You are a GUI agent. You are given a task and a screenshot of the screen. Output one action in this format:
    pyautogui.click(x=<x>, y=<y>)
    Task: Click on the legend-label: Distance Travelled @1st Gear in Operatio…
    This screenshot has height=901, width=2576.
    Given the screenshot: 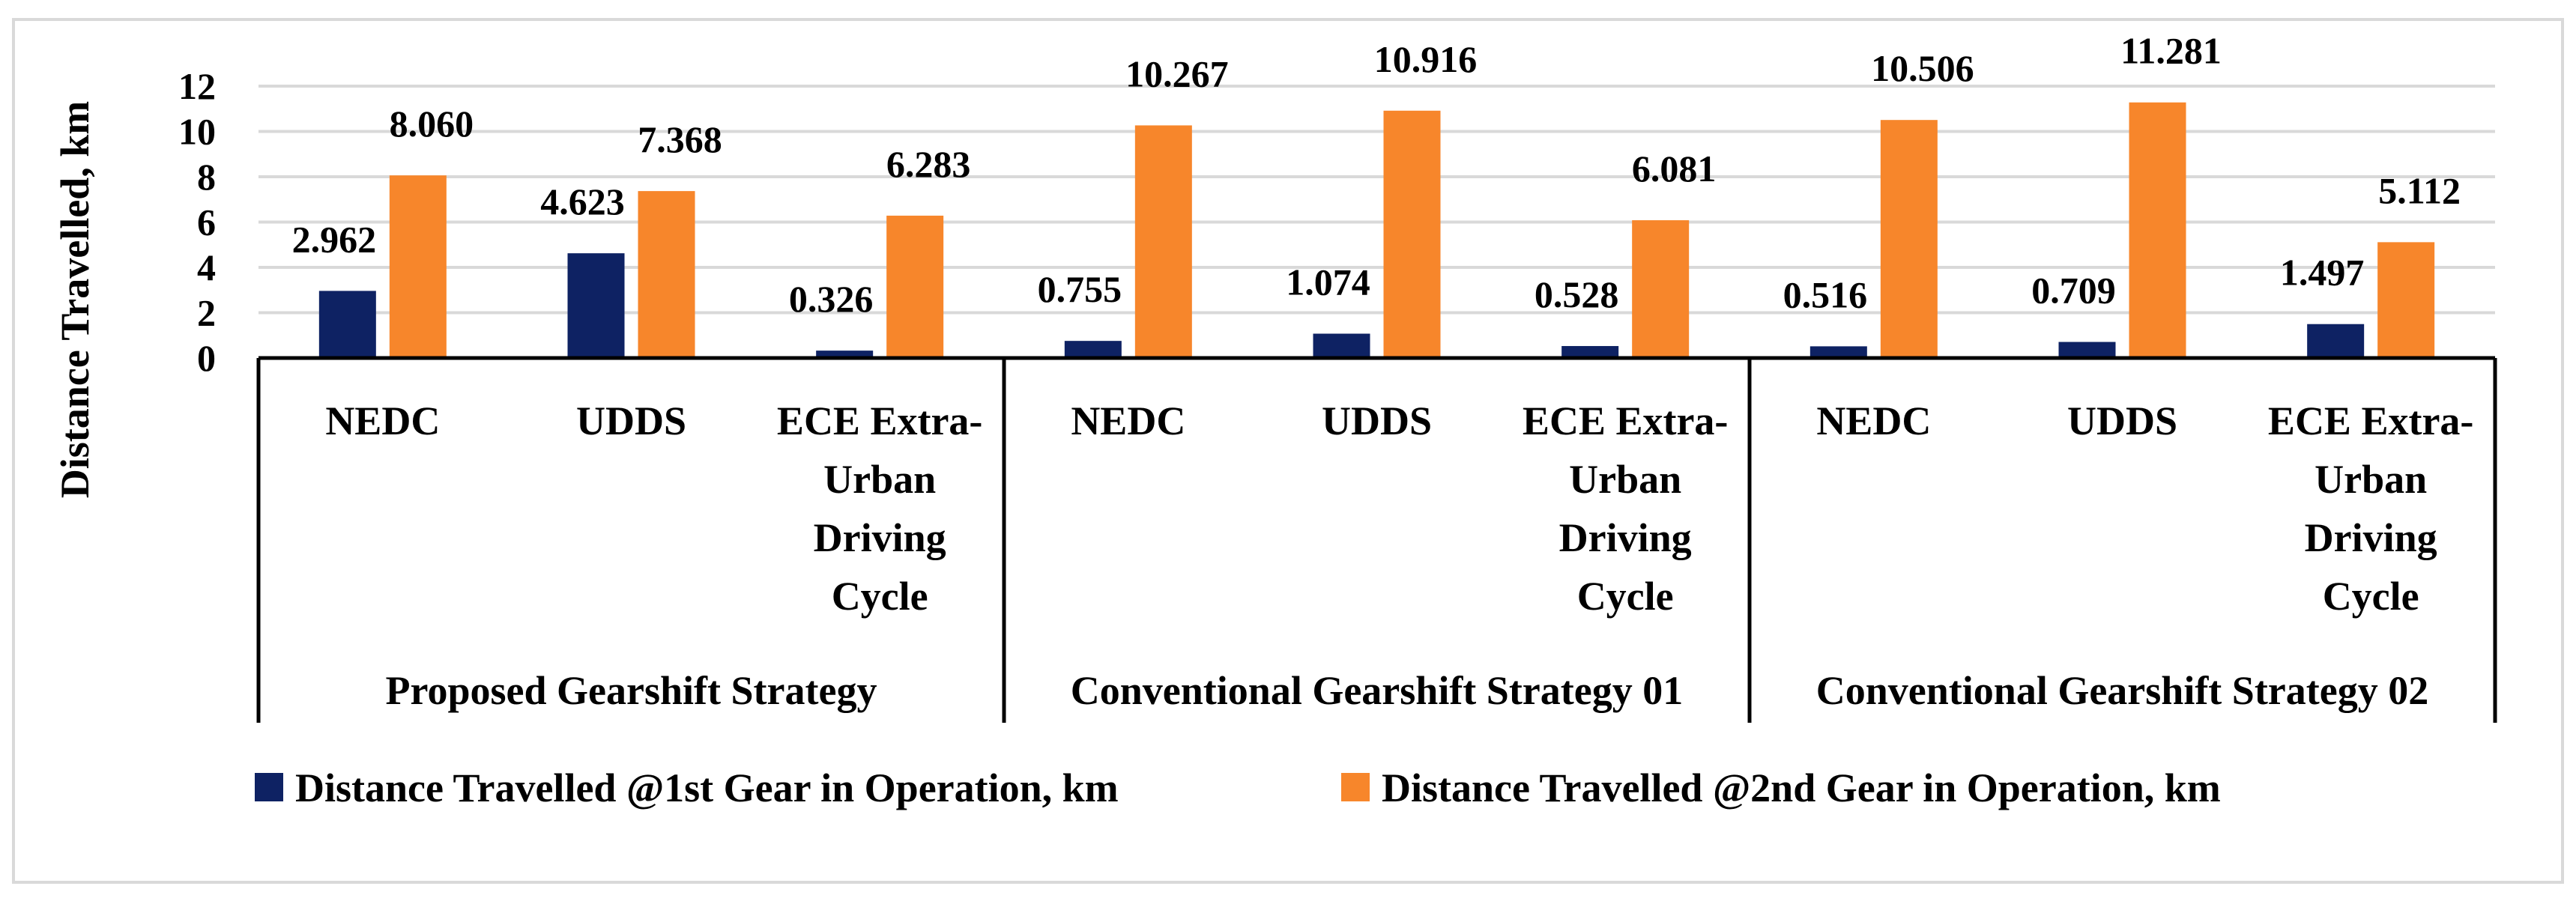 What is the action you would take?
    pyautogui.click(x=707, y=788)
    